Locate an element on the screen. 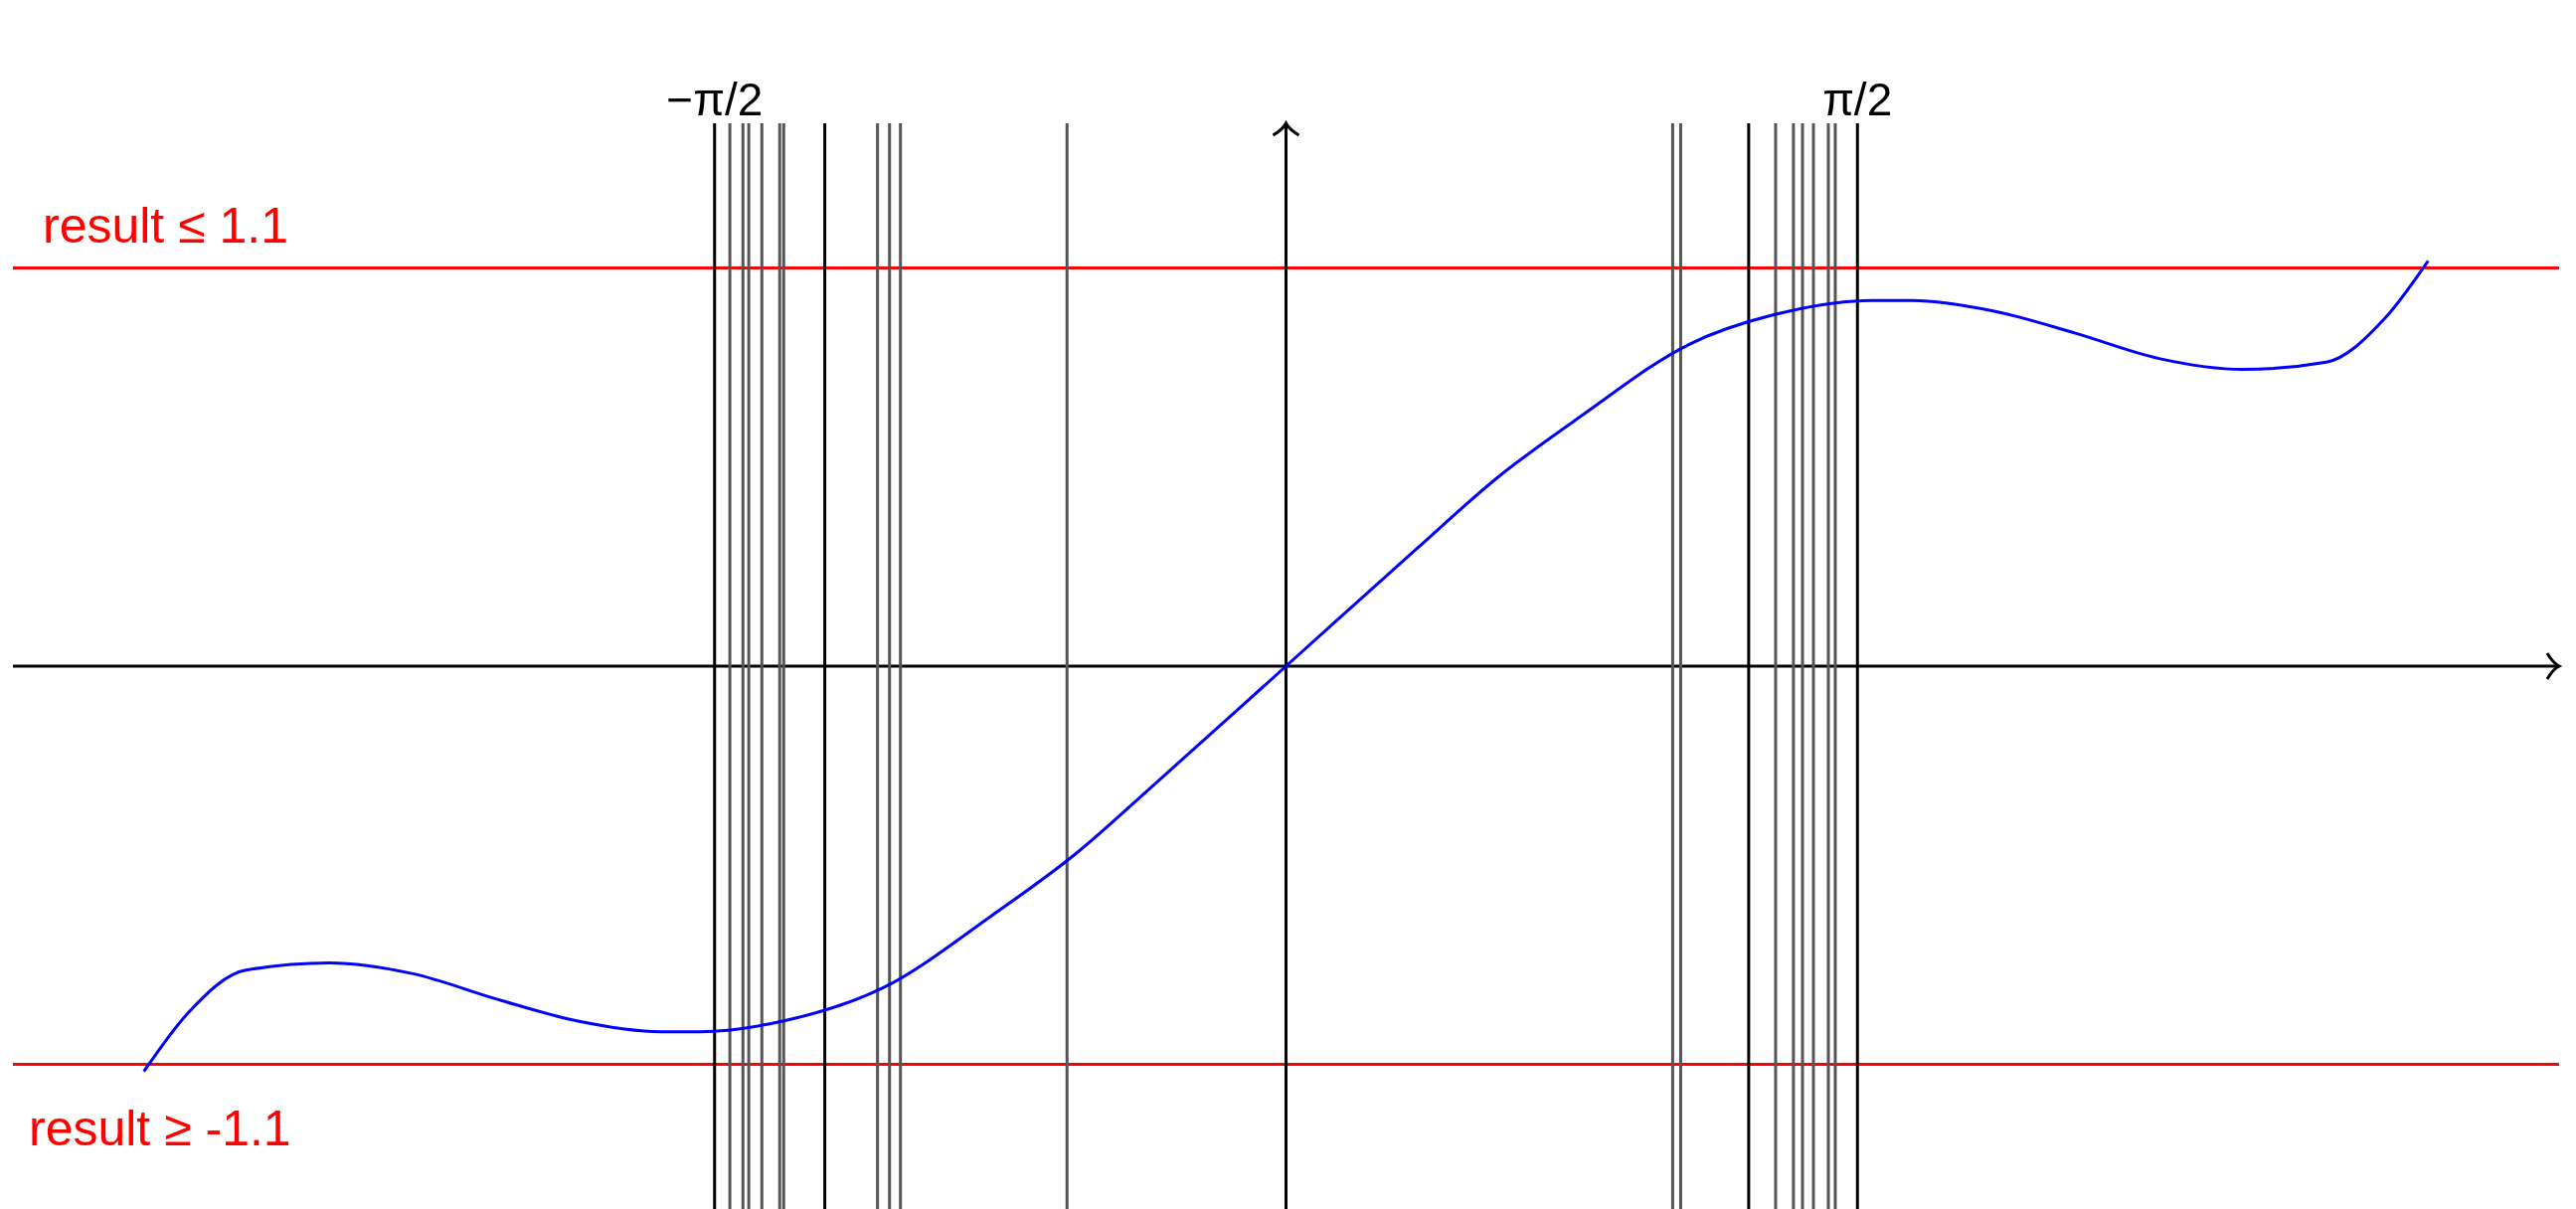 The height and width of the screenshot is (1209, 2576). ref-line-label: result ≤ 1.1 is located at coordinates (165, 225).